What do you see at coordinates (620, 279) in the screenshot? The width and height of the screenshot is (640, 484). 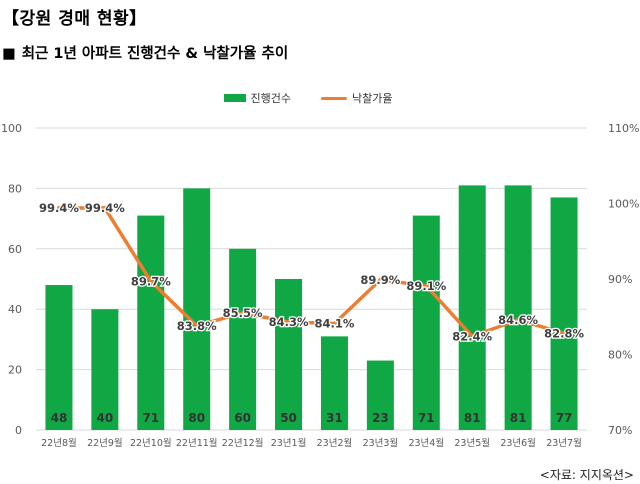 I see `y-right-tick-label: 90%` at bounding box center [620, 279].